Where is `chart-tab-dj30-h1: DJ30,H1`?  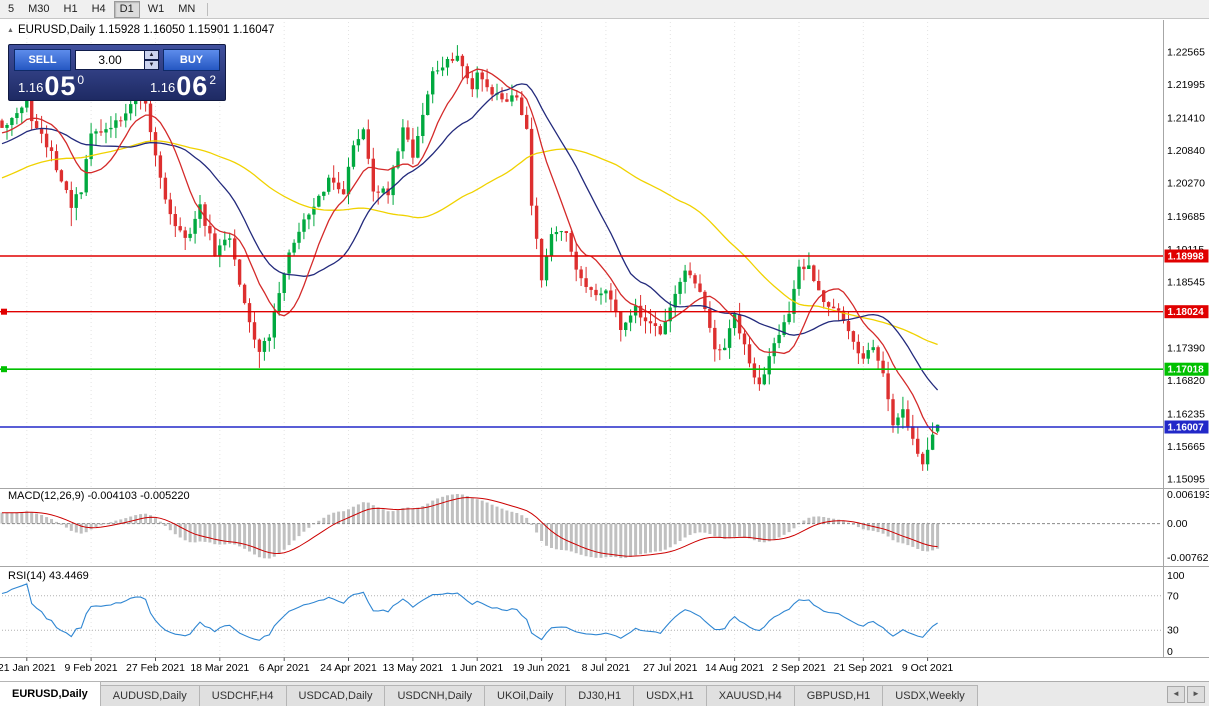 chart-tab-dj30-h1: DJ30,H1 is located at coordinates (600, 695).